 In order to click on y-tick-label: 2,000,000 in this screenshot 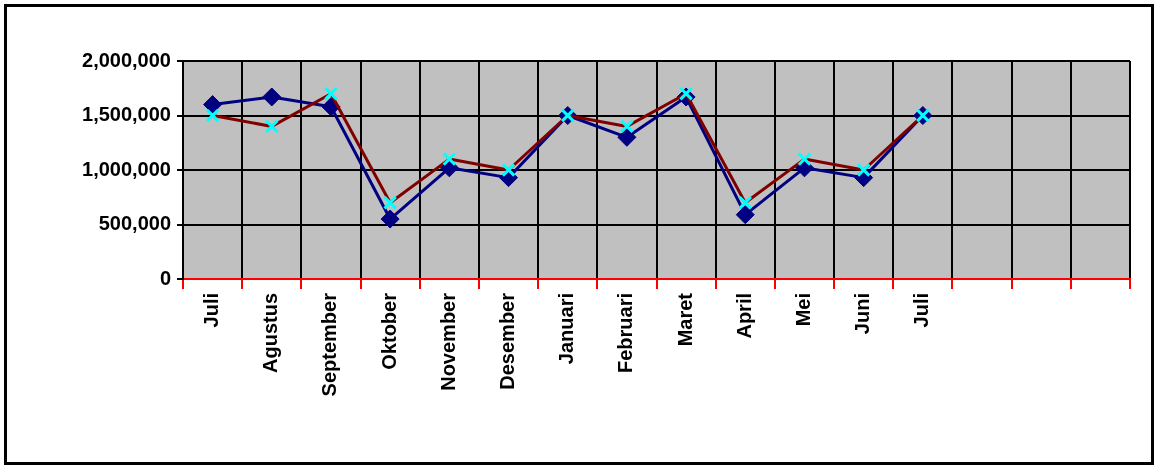, I will do `click(126, 59)`.